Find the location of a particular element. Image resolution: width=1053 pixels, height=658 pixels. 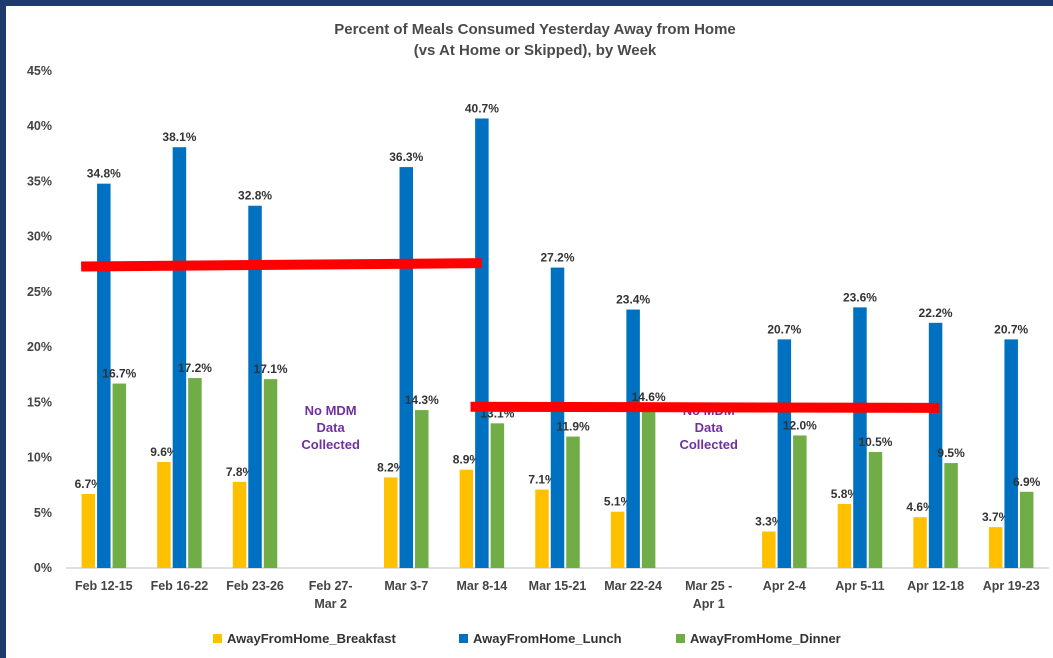

data-label: 14.3% is located at coordinates (422, 400).